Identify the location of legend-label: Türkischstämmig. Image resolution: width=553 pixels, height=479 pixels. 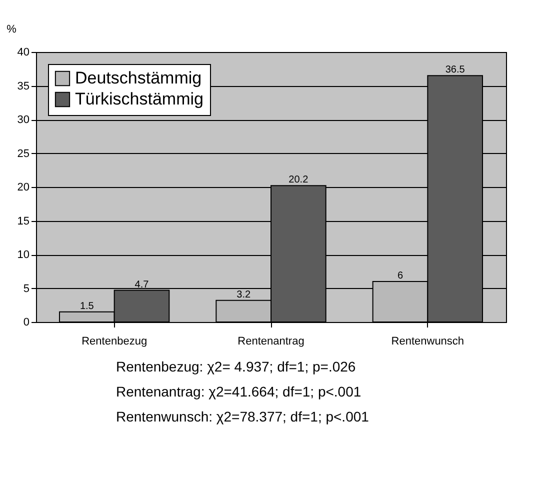
(139, 99).